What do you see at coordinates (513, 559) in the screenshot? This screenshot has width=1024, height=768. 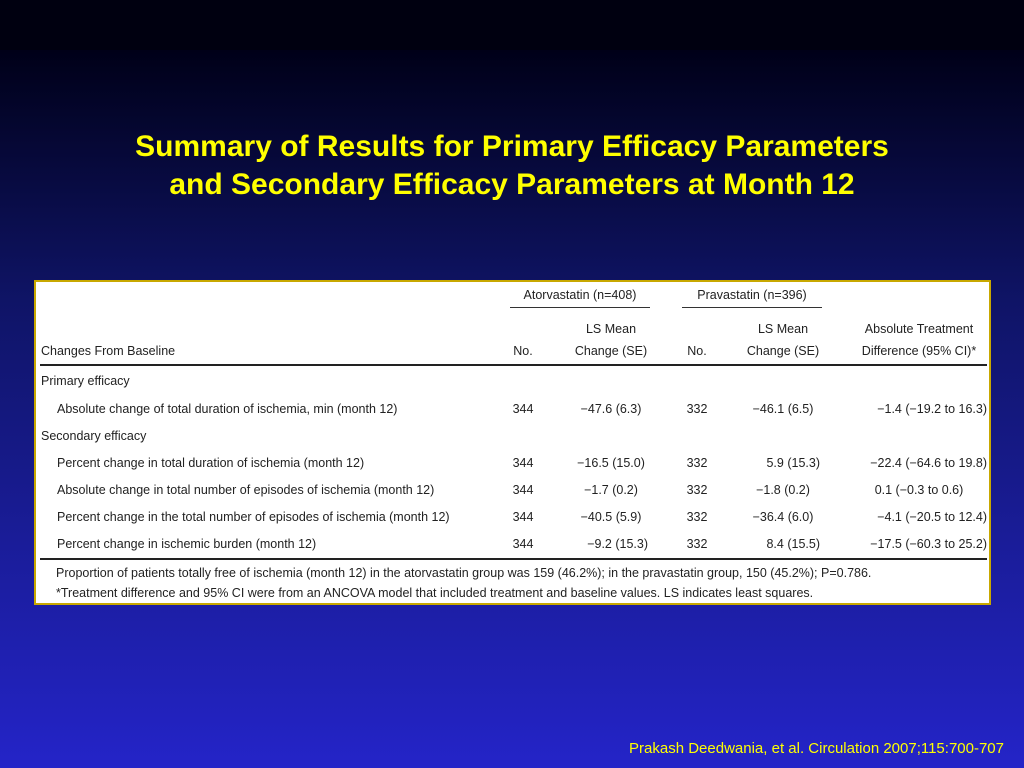 I see `bottom-rule` at bounding box center [513, 559].